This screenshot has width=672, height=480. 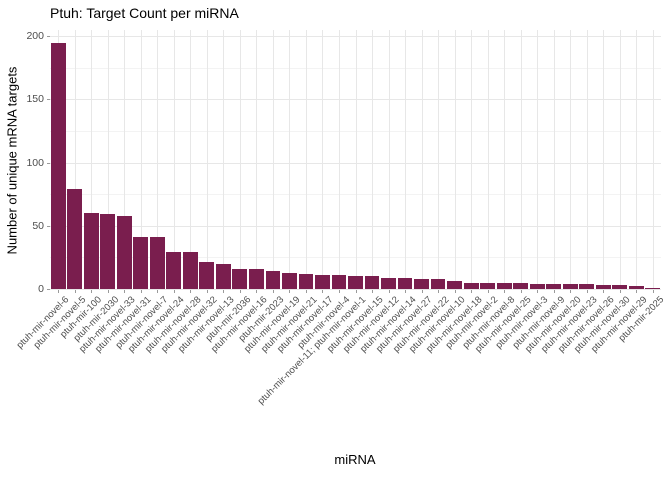 I want to click on y-tick-label: 150, so click(x=35, y=99).